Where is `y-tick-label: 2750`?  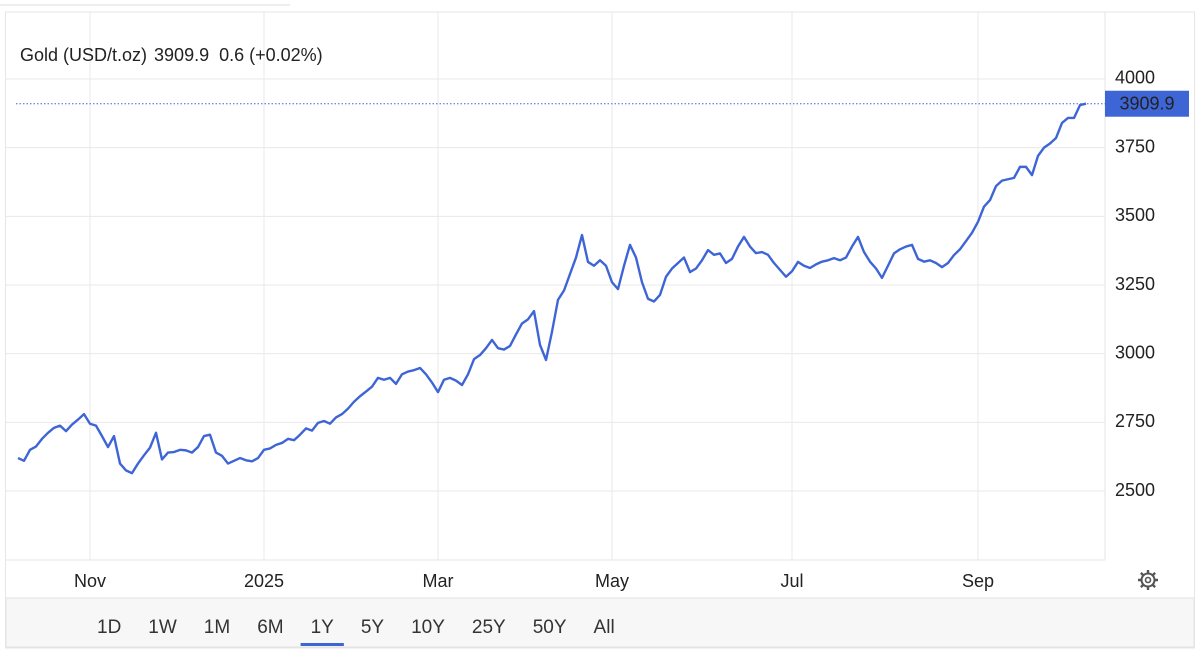
y-tick-label: 2750 is located at coordinates (1135, 421).